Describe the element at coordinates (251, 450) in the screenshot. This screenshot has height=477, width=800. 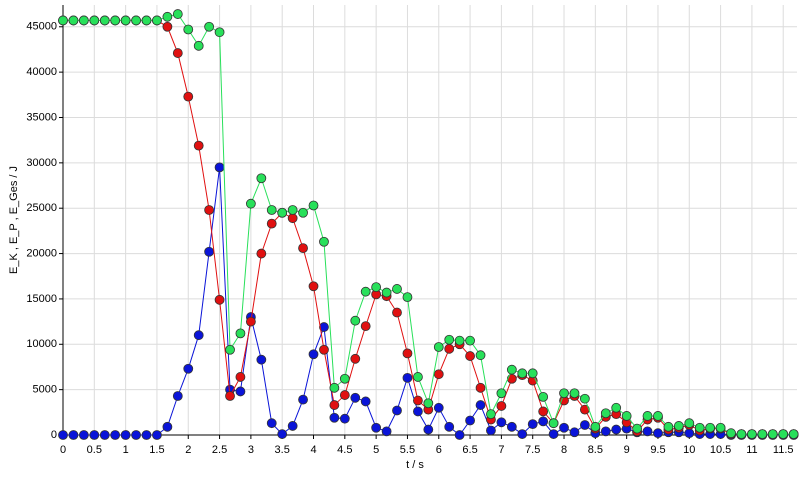
I see `x-tick-label: 3` at that location.